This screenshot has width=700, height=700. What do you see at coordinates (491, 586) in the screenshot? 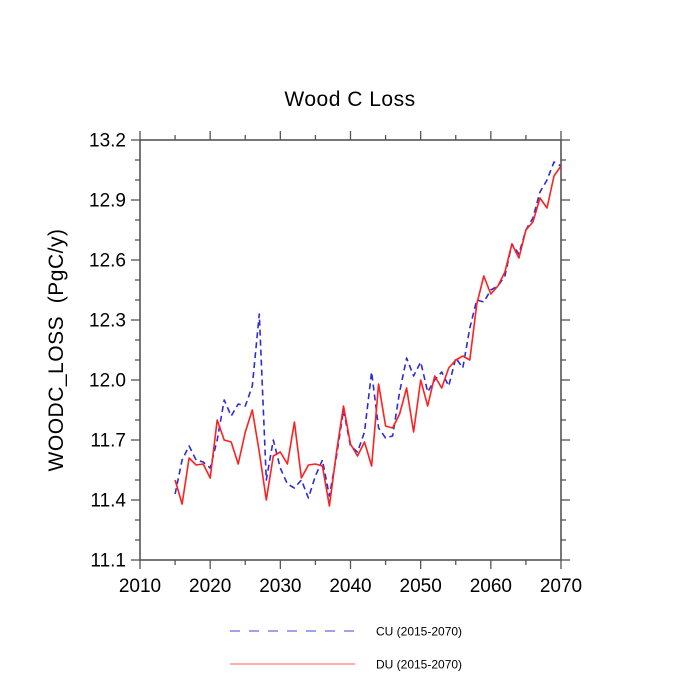
I see `x-tick-label: 2060` at bounding box center [491, 586].